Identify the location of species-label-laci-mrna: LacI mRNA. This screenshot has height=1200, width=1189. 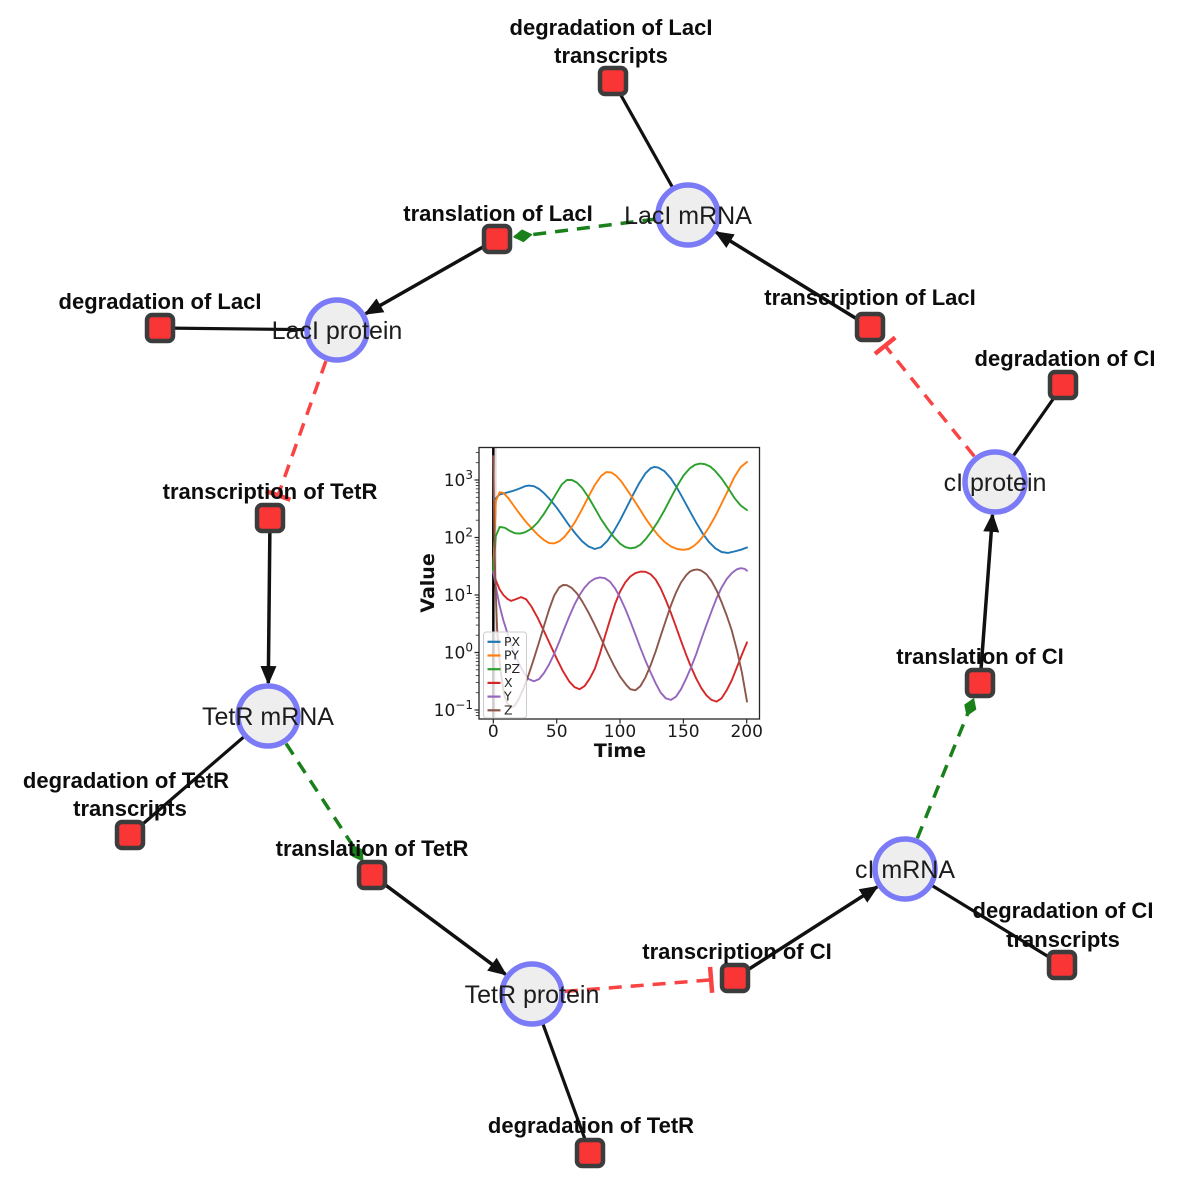
(688, 216).